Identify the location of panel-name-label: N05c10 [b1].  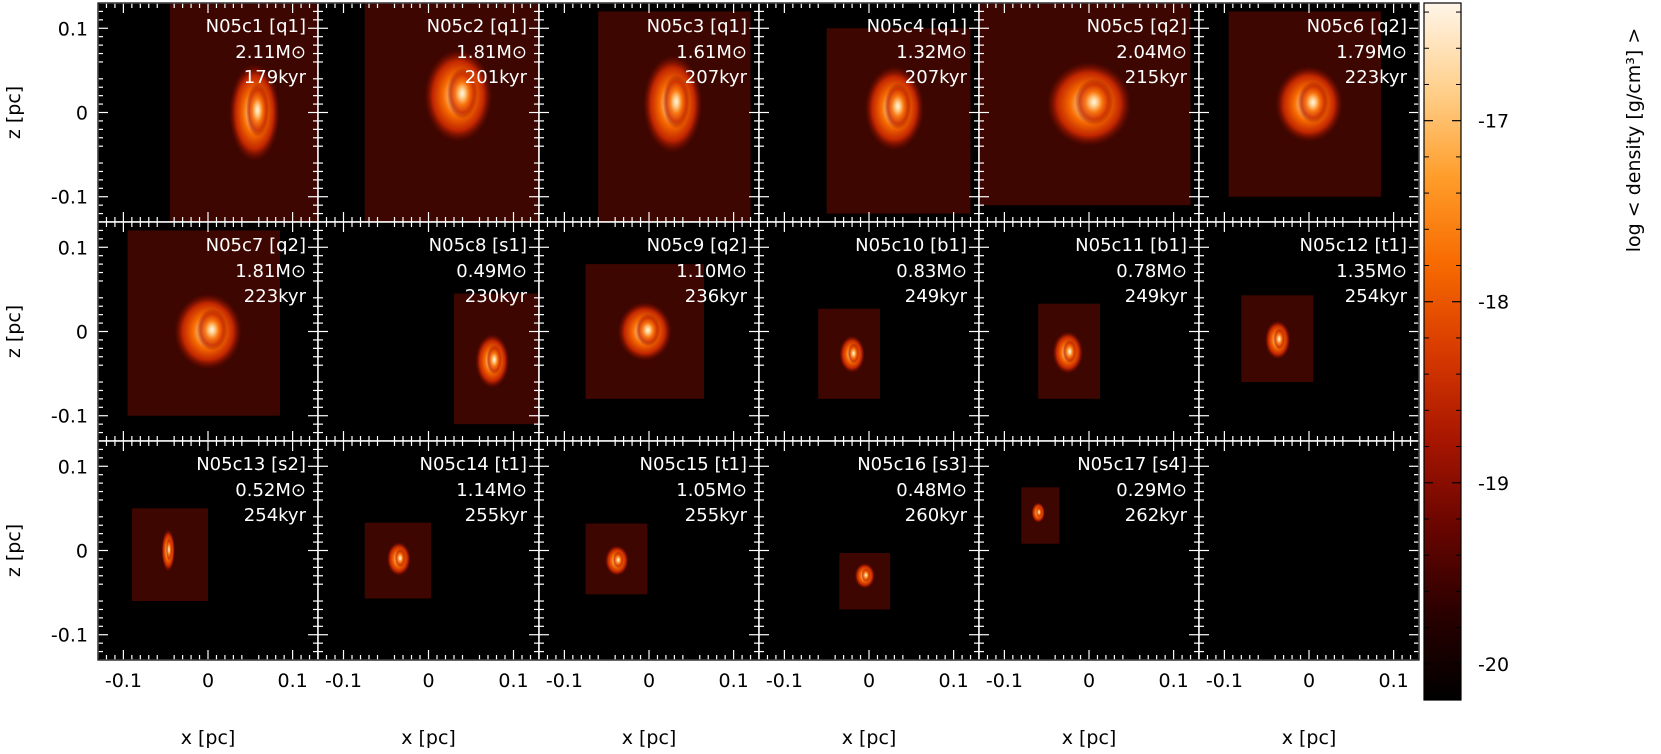
(911, 245).